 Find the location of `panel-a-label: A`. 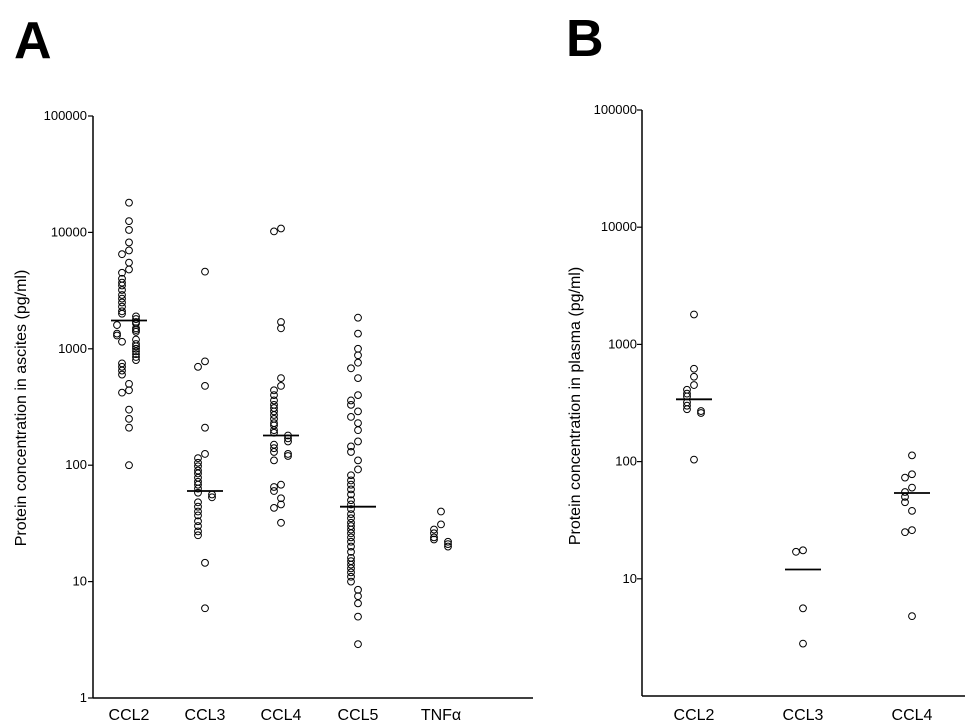

panel-a-label: A is located at coordinates (33, 41).